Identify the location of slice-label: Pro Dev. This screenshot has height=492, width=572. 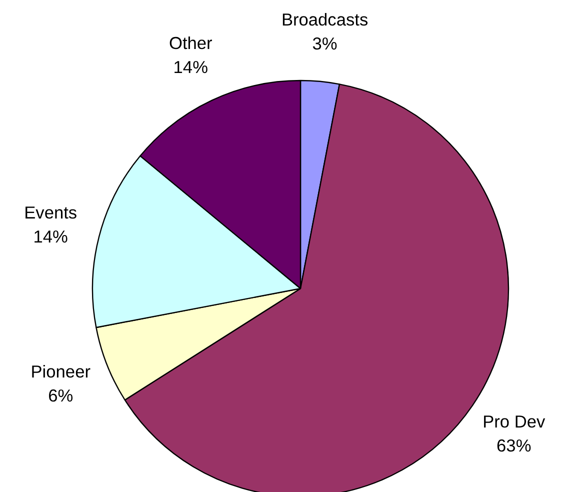
(514, 422).